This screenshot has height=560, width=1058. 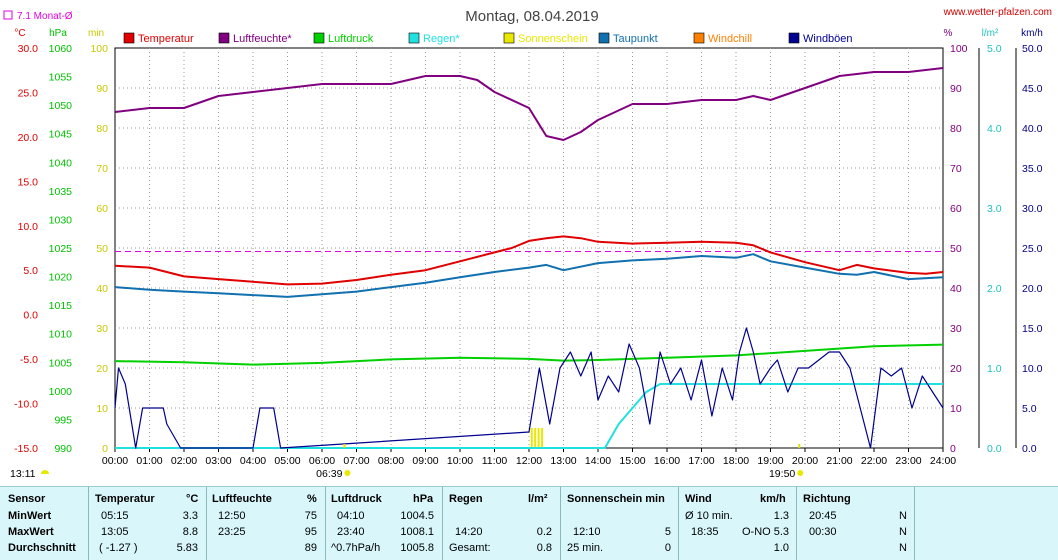 I want to click on x-tick-label: 05:00, so click(x=287, y=461).